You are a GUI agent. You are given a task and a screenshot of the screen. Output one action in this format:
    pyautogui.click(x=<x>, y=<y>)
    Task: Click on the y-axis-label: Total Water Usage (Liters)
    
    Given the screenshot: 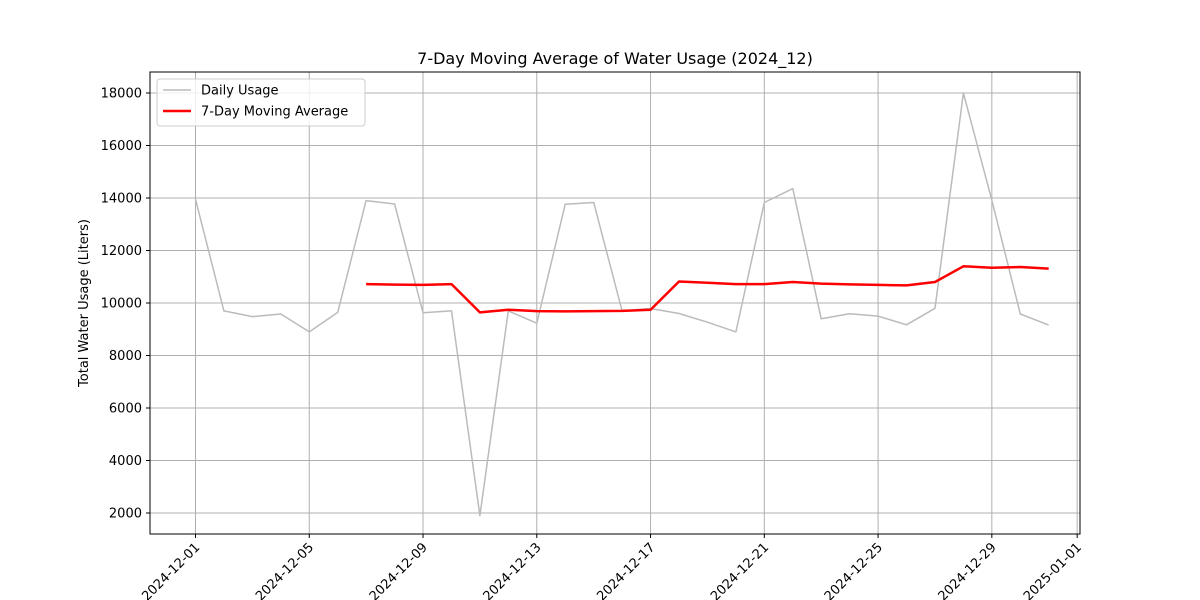 What is the action you would take?
    pyautogui.click(x=84, y=303)
    